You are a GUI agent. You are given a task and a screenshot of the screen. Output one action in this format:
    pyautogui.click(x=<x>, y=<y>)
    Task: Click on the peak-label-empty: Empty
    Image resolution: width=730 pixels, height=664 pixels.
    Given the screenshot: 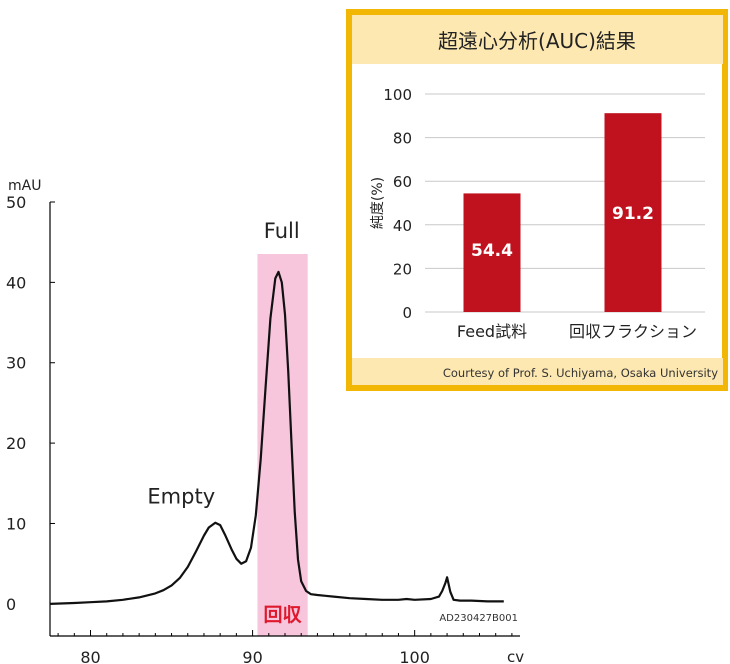 What is the action you would take?
    pyautogui.click(x=181, y=496)
    